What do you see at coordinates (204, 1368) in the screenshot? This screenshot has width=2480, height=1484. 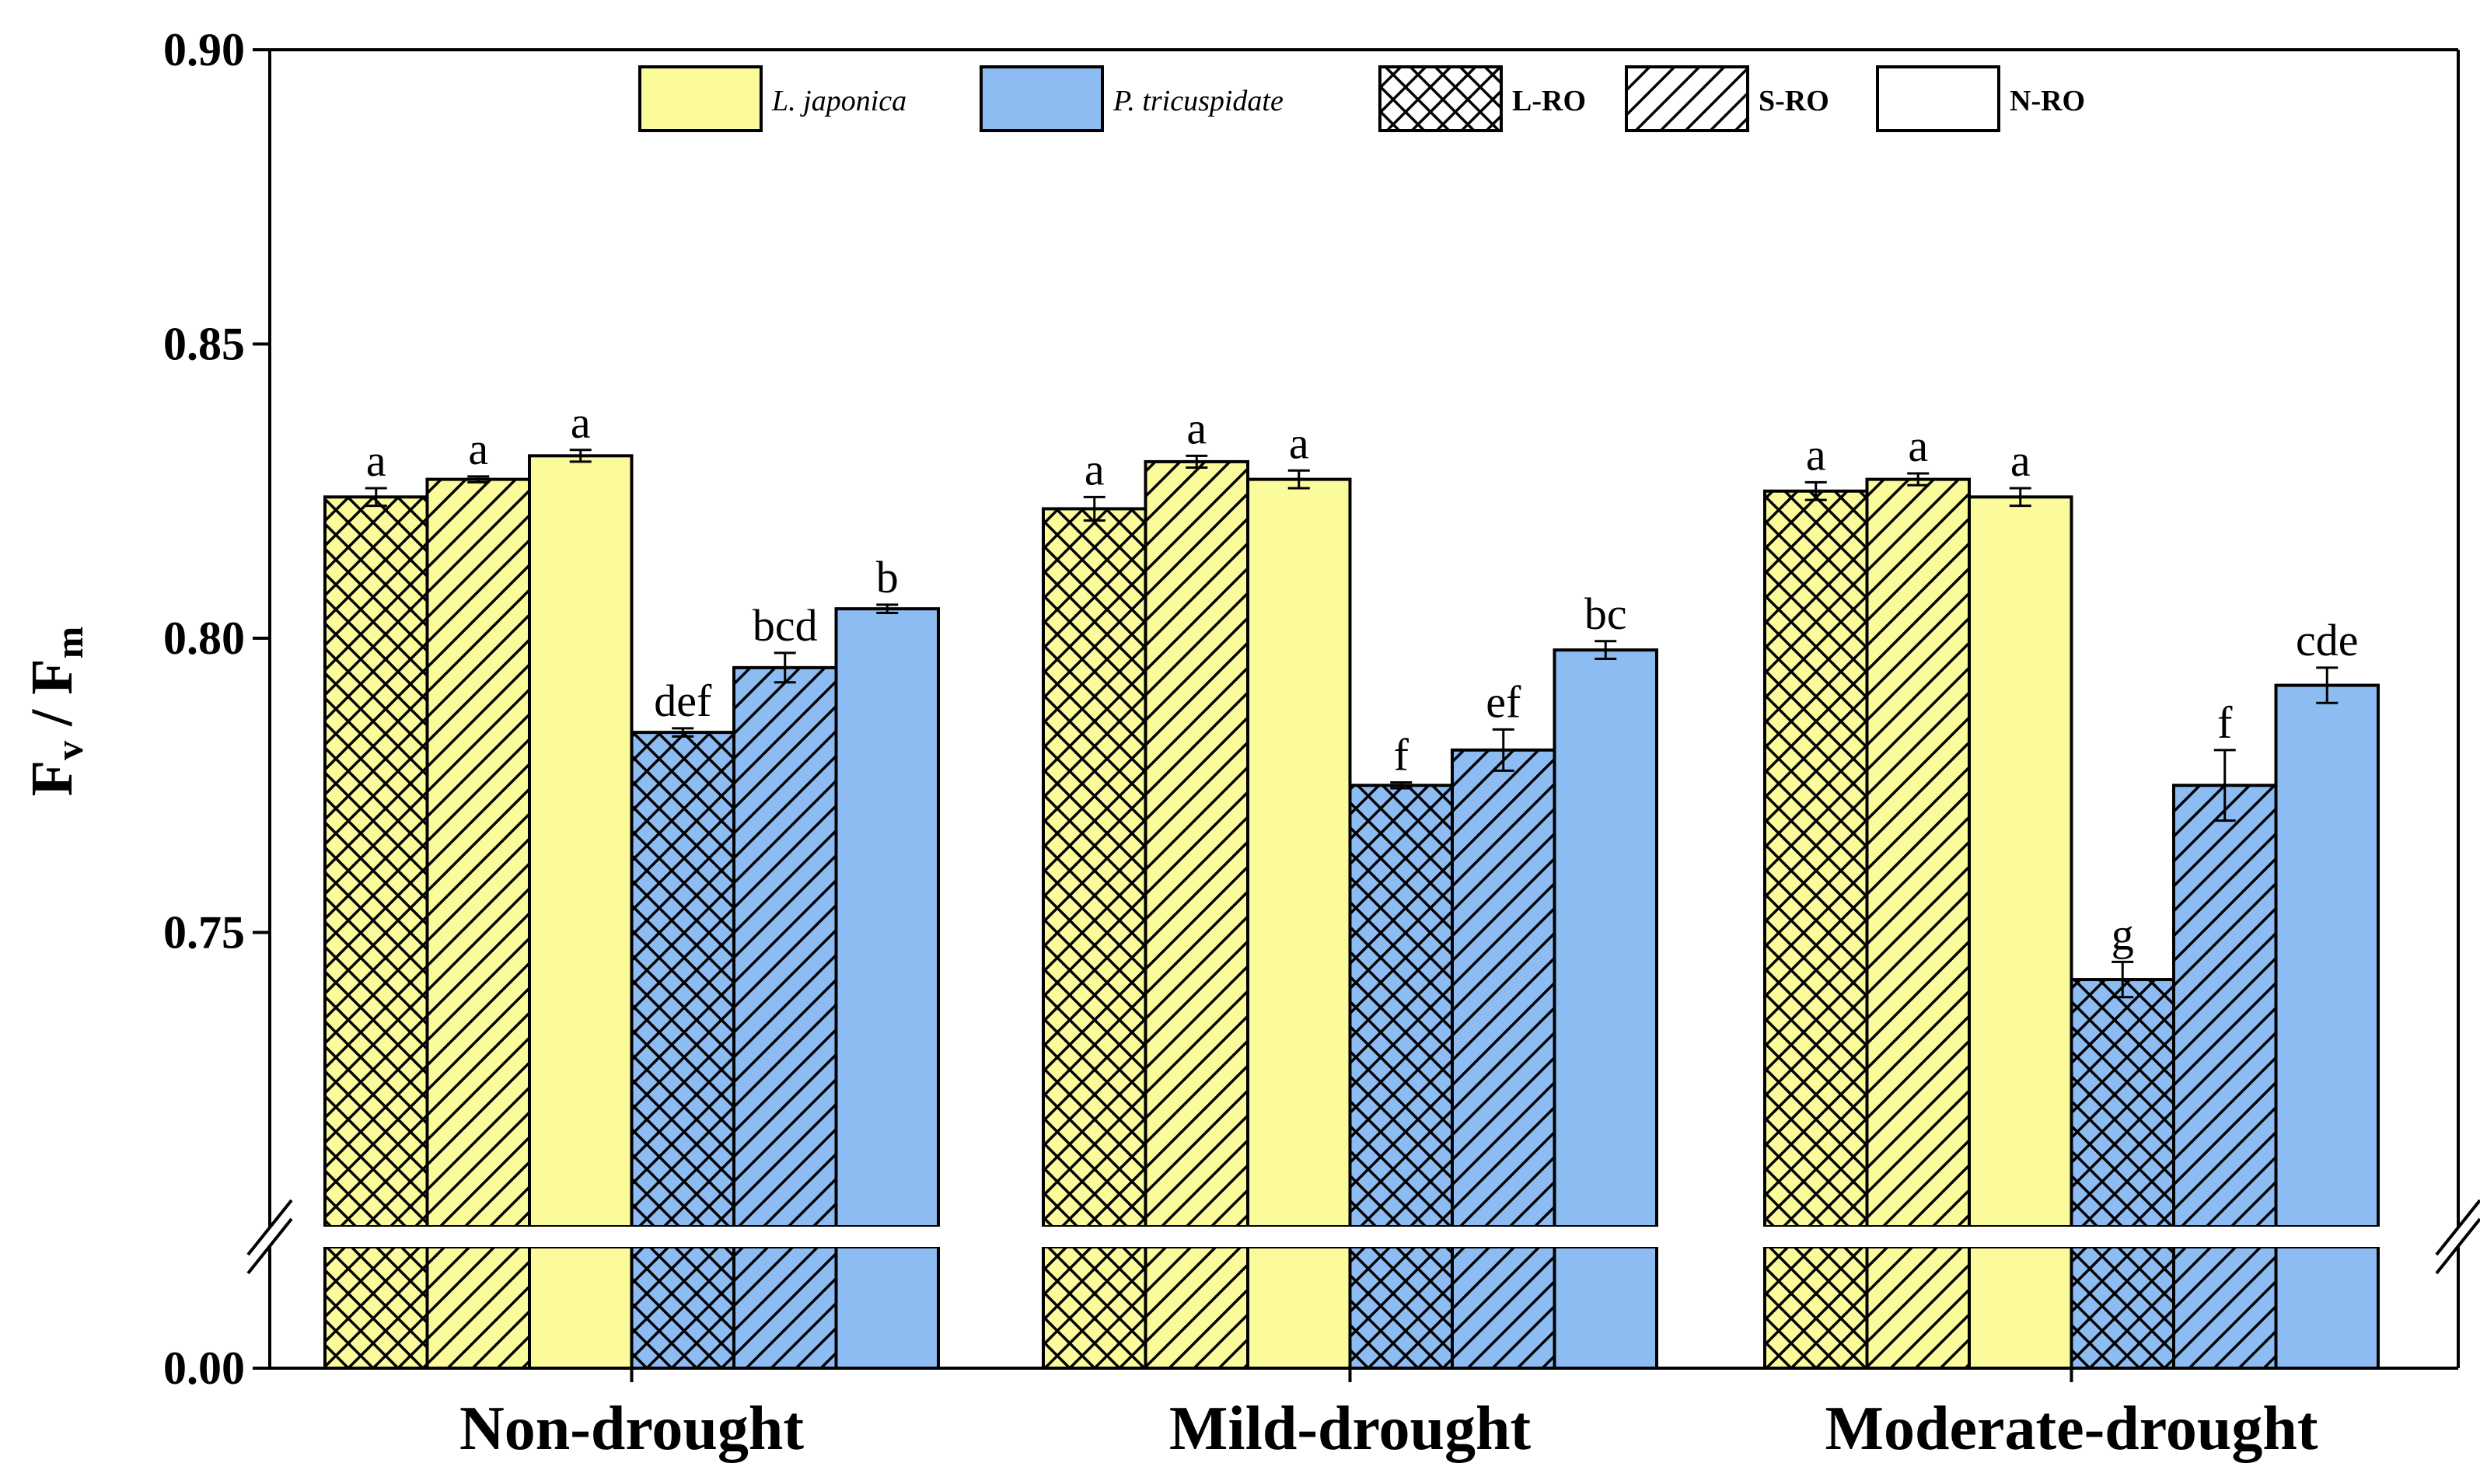 I see `y-tick-label: 0.00` at bounding box center [204, 1368].